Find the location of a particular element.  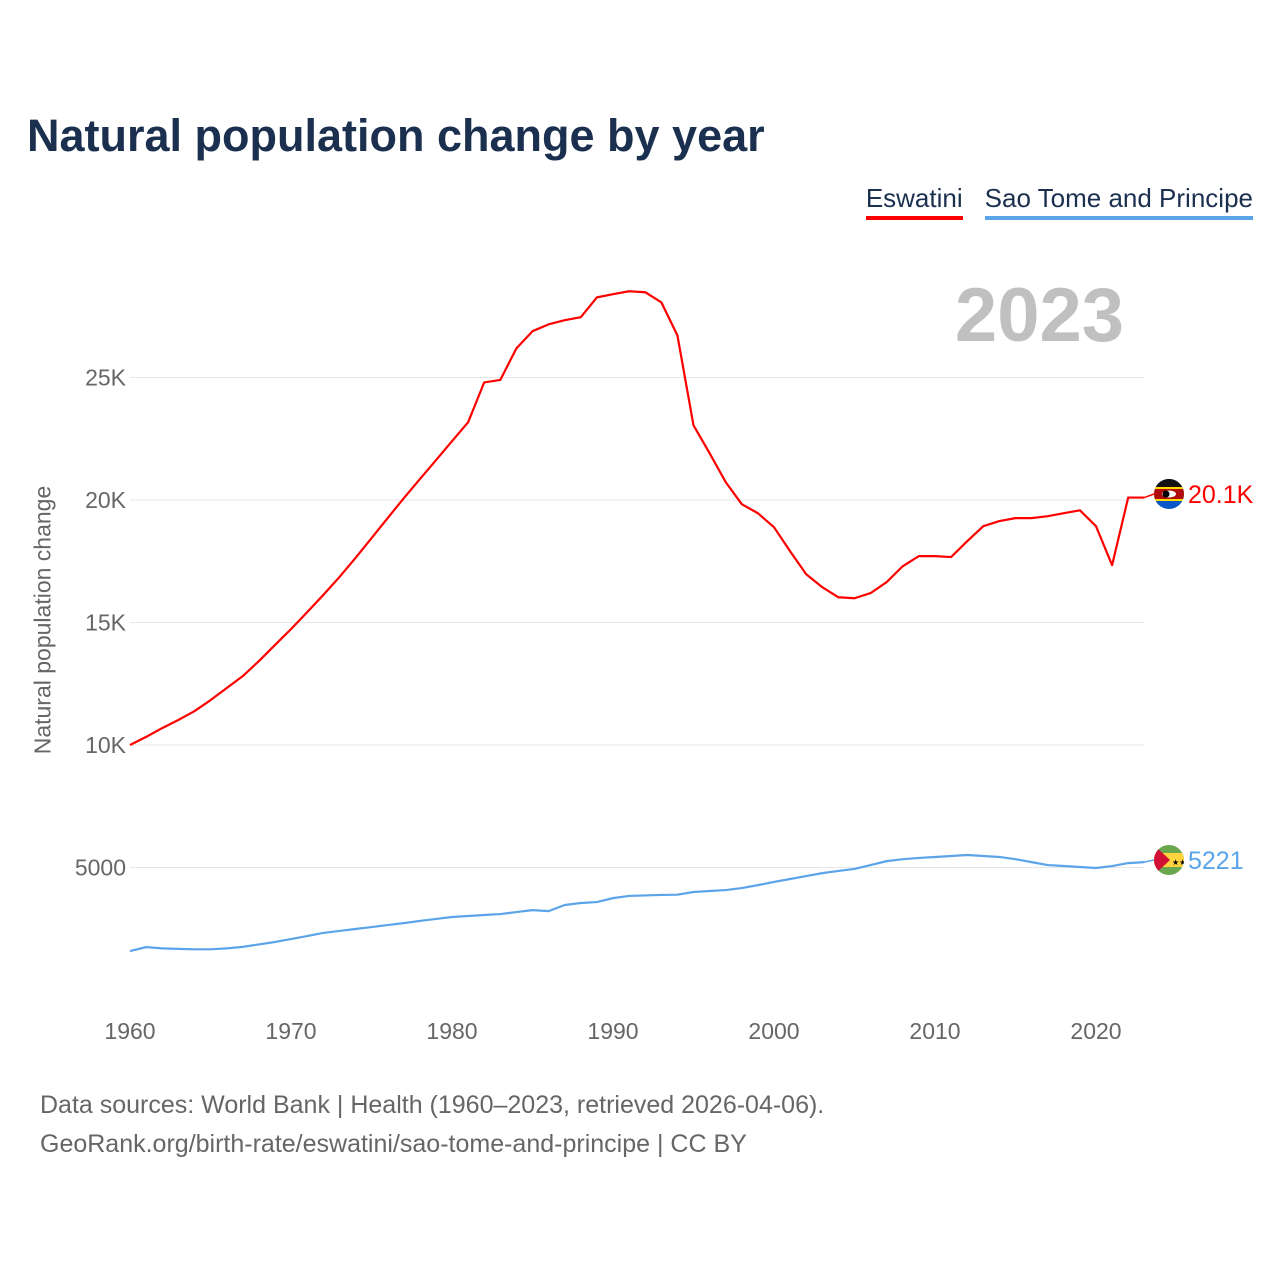

x-tick-label: 1980 is located at coordinates (451, 1031).